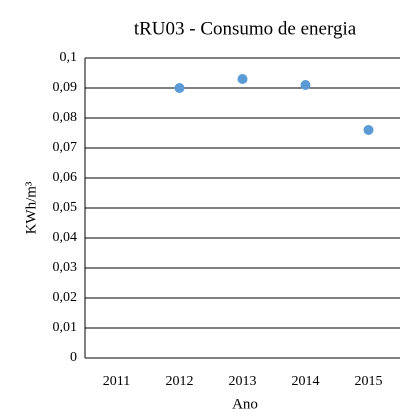 This screenshot has height=420, width=411. What do you see at coordinates (65, 177) in the screenshot?
I see `y-tick-label: 0,06` at bounding box center [65, 177].